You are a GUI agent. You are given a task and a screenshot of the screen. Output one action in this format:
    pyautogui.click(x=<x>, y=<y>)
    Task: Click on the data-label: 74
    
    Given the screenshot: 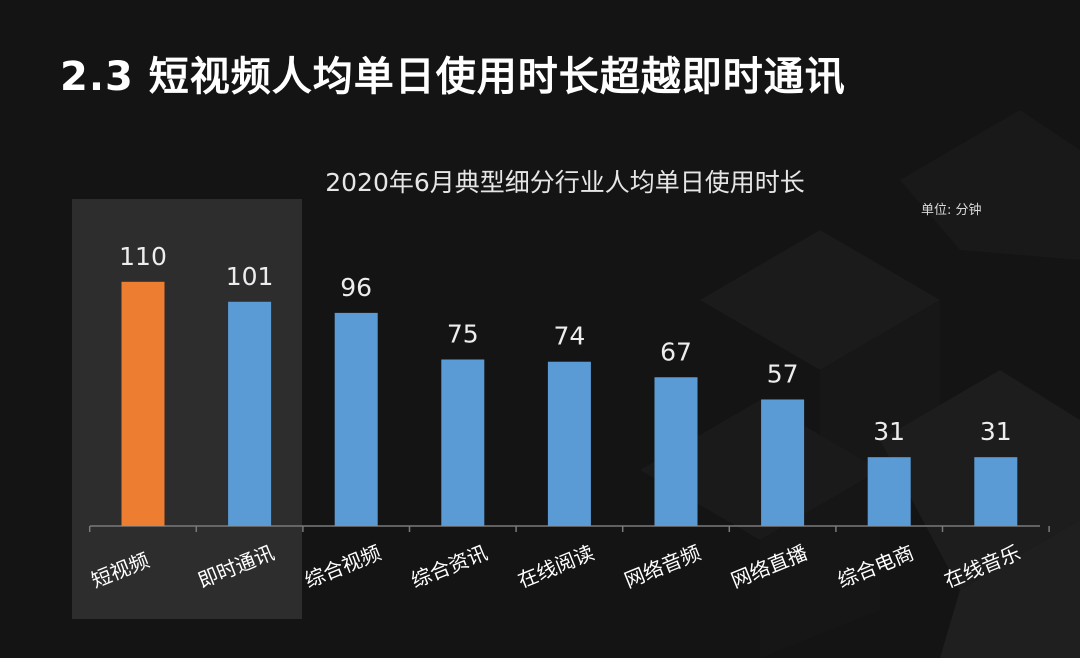 What is the action you would take?
    pyautogui.click(x=569, y=336)
    